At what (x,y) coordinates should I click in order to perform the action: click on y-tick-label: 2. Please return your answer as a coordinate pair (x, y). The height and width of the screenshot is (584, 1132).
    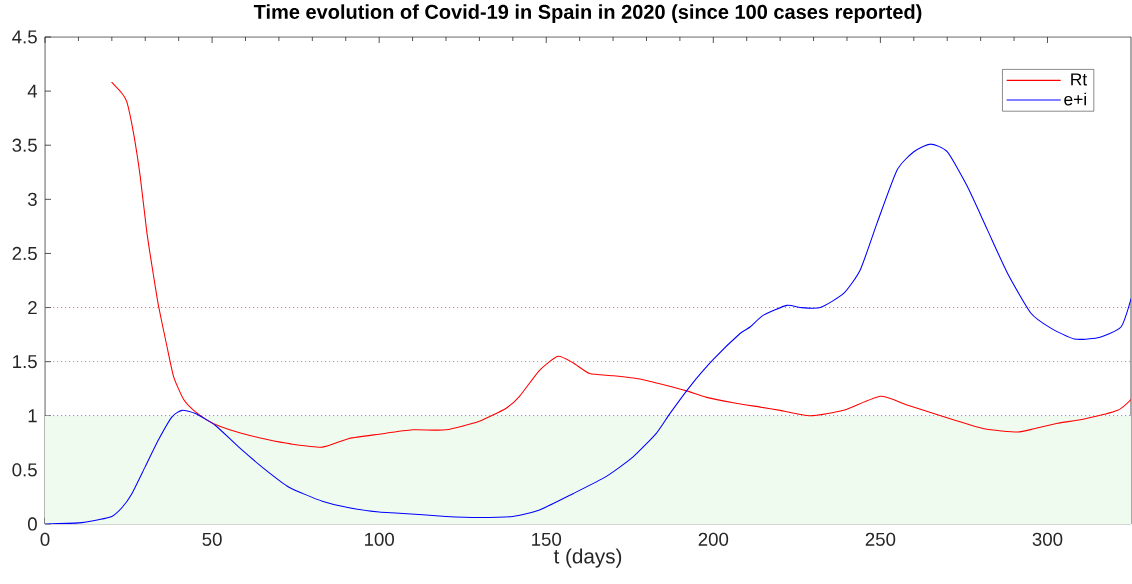
    Looking at the image, I should click on (32, 308).